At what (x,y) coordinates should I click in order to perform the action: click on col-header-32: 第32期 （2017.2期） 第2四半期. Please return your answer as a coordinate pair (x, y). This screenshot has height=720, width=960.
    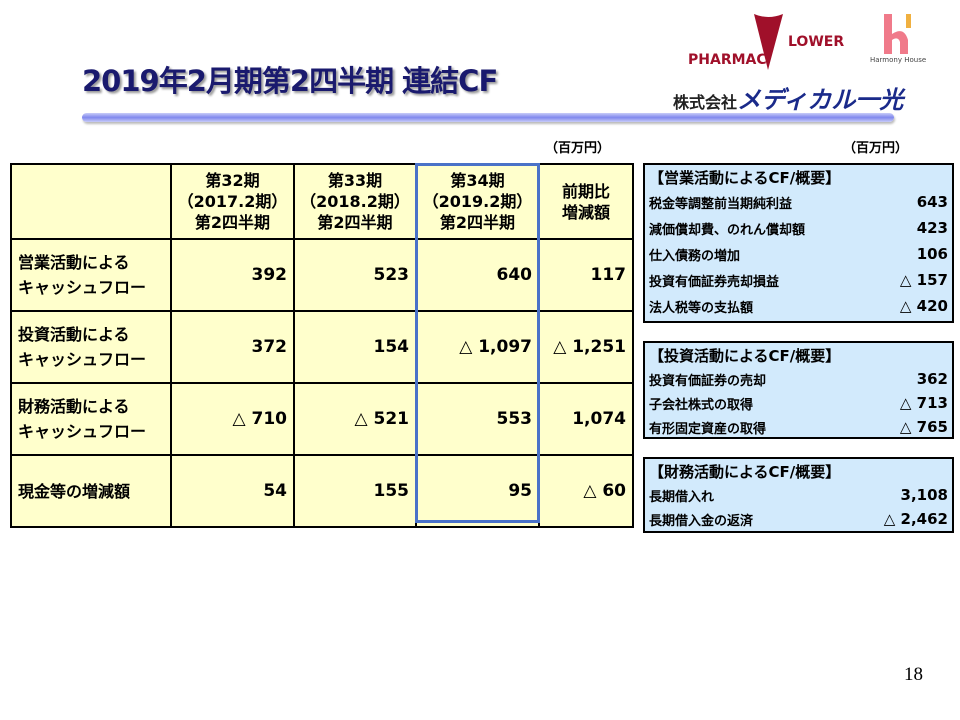
    Looking at the image, I should click on (232, 201).